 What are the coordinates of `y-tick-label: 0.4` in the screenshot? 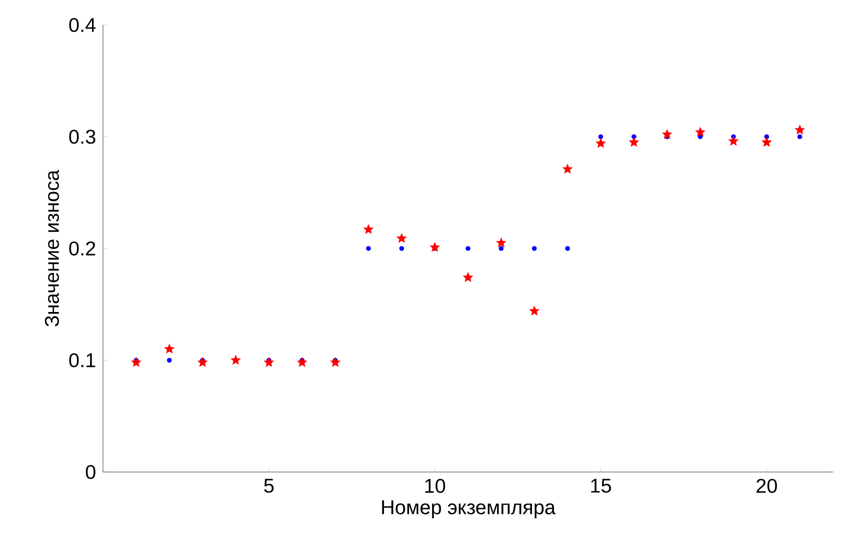 It's located at (82, 25).